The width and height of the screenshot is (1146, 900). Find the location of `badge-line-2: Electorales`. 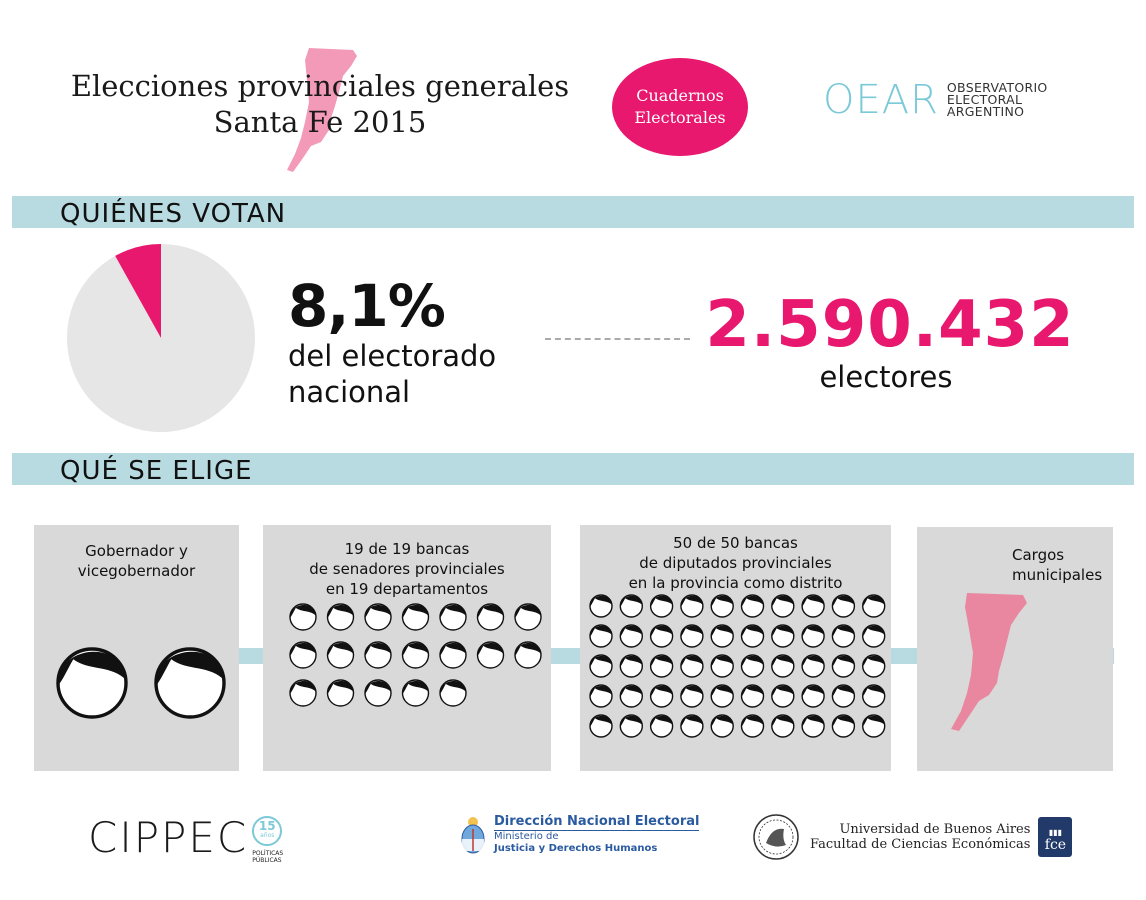

badge-line-2: Electorales is located at coordinates (680, 117).